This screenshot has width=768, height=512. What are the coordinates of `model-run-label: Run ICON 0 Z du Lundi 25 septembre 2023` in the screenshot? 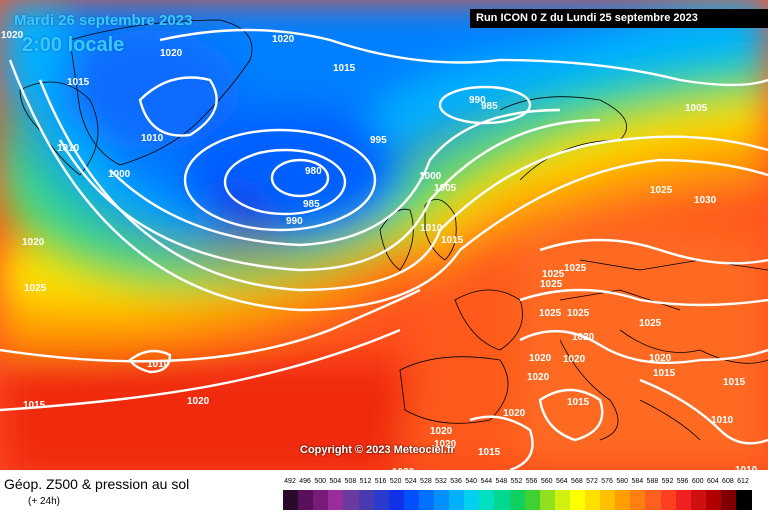 It's located at (619, 18).